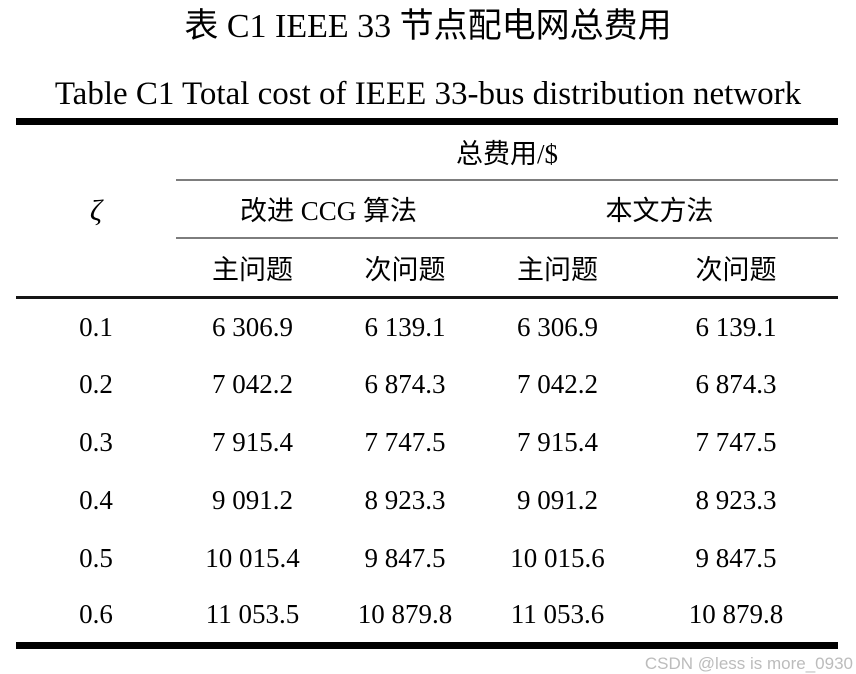  I want to click on table-title-chinese: 表 C1 IEEE 33 节点配电网总费用, so click(428, 26).